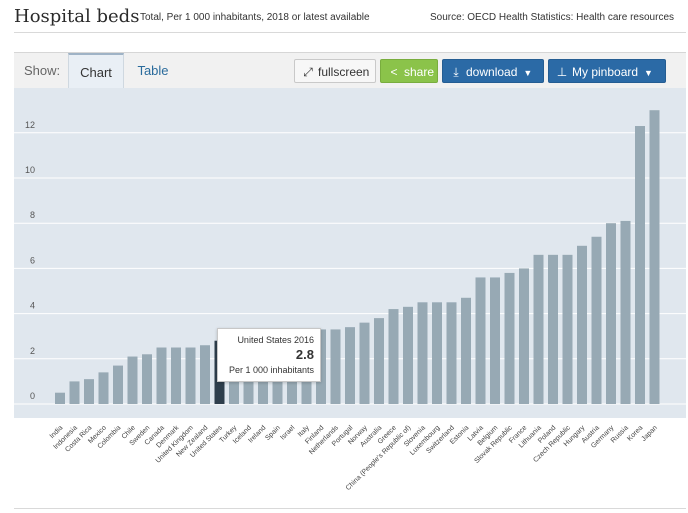 The image size is (688, 513). What do you see at coordinates (304, 354) in the screenshot?
I see `tooltip-value: 2.8` at bounding box center [304, 354].